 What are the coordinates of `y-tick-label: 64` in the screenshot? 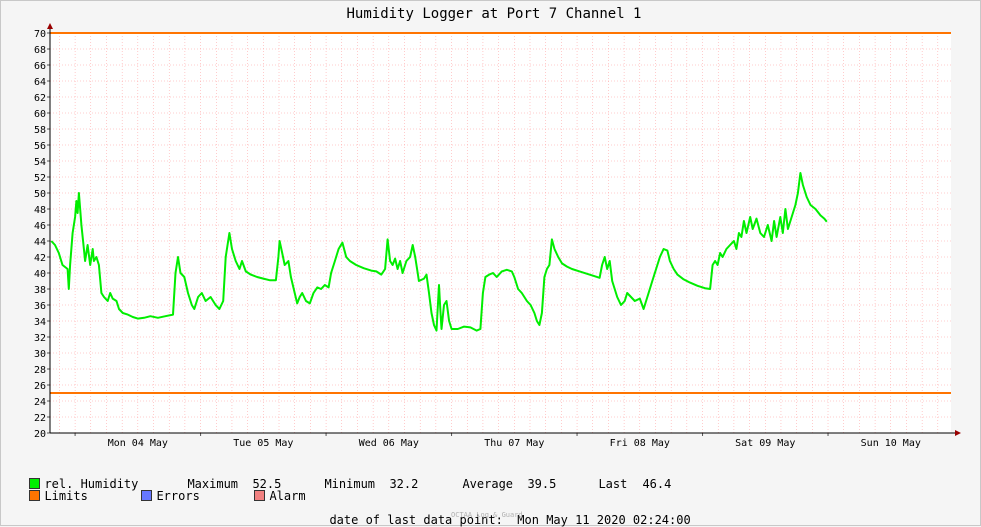 It's located at (40, 82).